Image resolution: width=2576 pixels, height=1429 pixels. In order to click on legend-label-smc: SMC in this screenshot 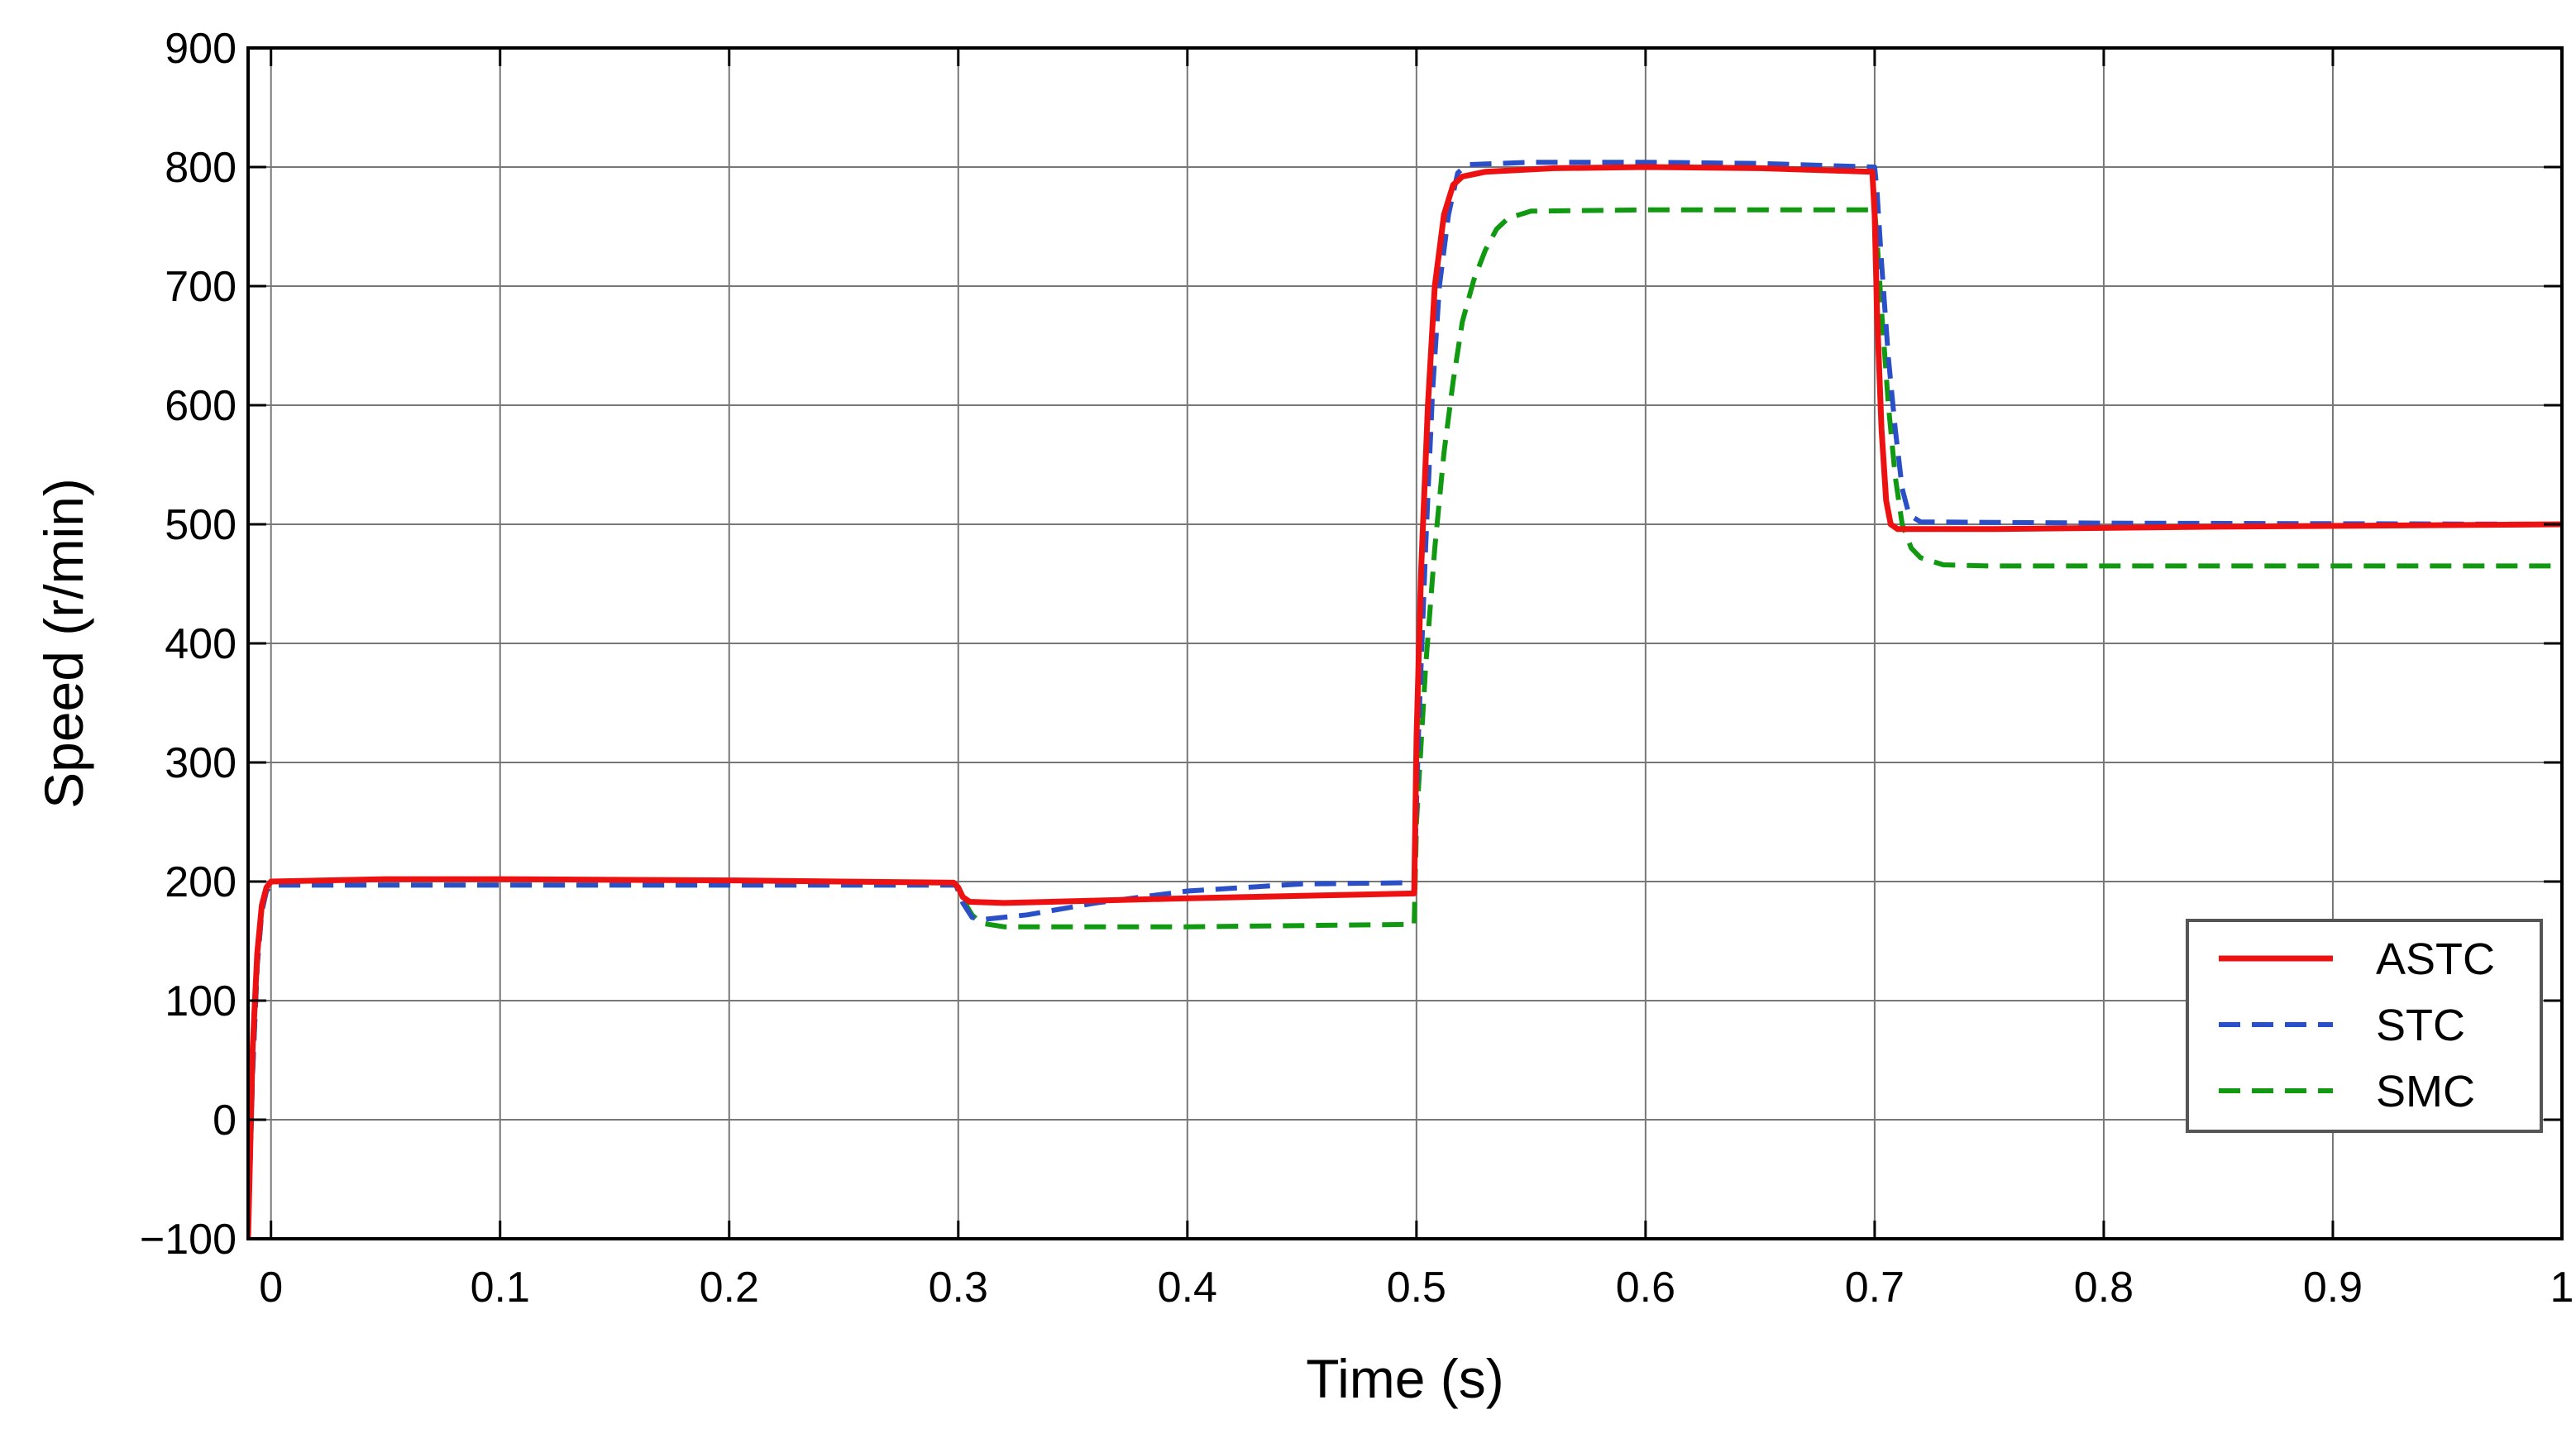, I will do `click(2425, 1091)`.